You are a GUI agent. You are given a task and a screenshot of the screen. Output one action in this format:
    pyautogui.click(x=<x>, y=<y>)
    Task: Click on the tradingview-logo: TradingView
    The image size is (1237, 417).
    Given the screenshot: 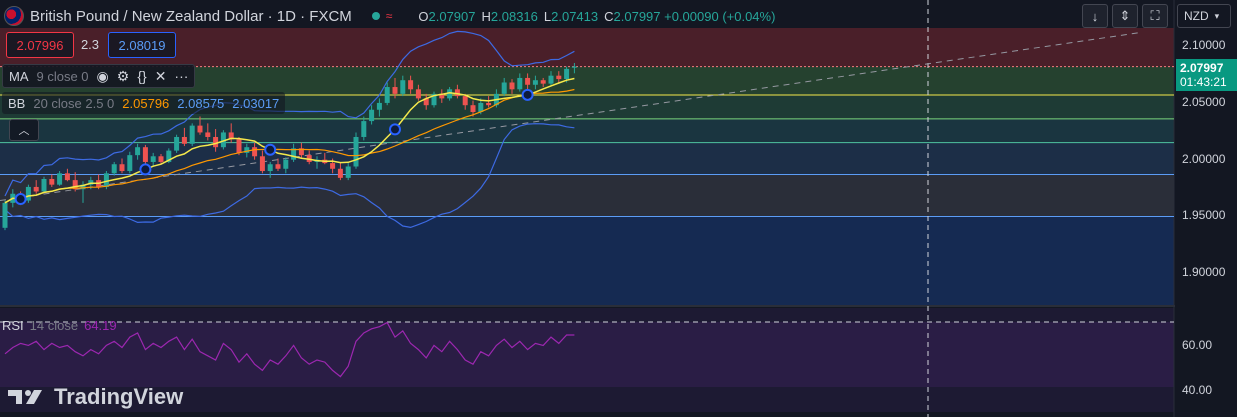 What is the action you would take?
    pyautogui.click(x=95, y=397)
    